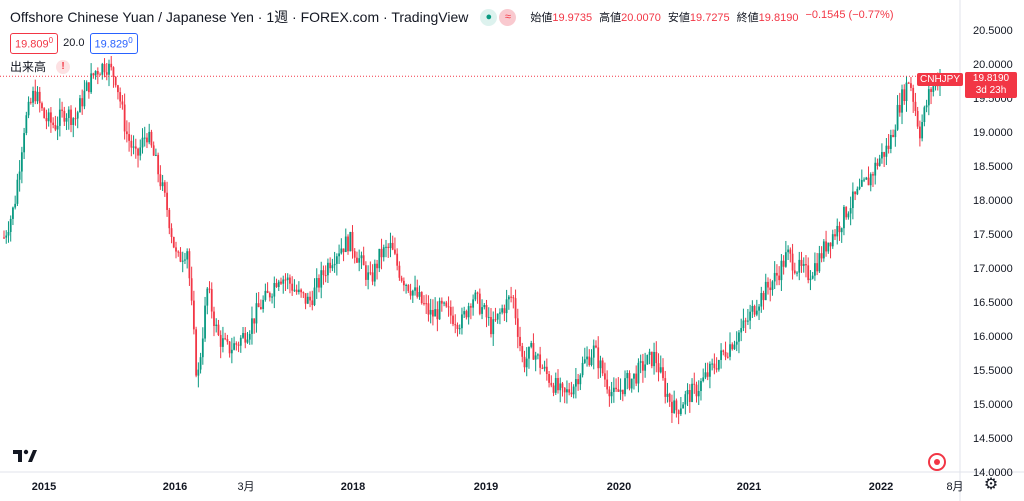  Describe the element at coordinates (63, 66) in the screenshot. I see `warning-icon: !` at that location.